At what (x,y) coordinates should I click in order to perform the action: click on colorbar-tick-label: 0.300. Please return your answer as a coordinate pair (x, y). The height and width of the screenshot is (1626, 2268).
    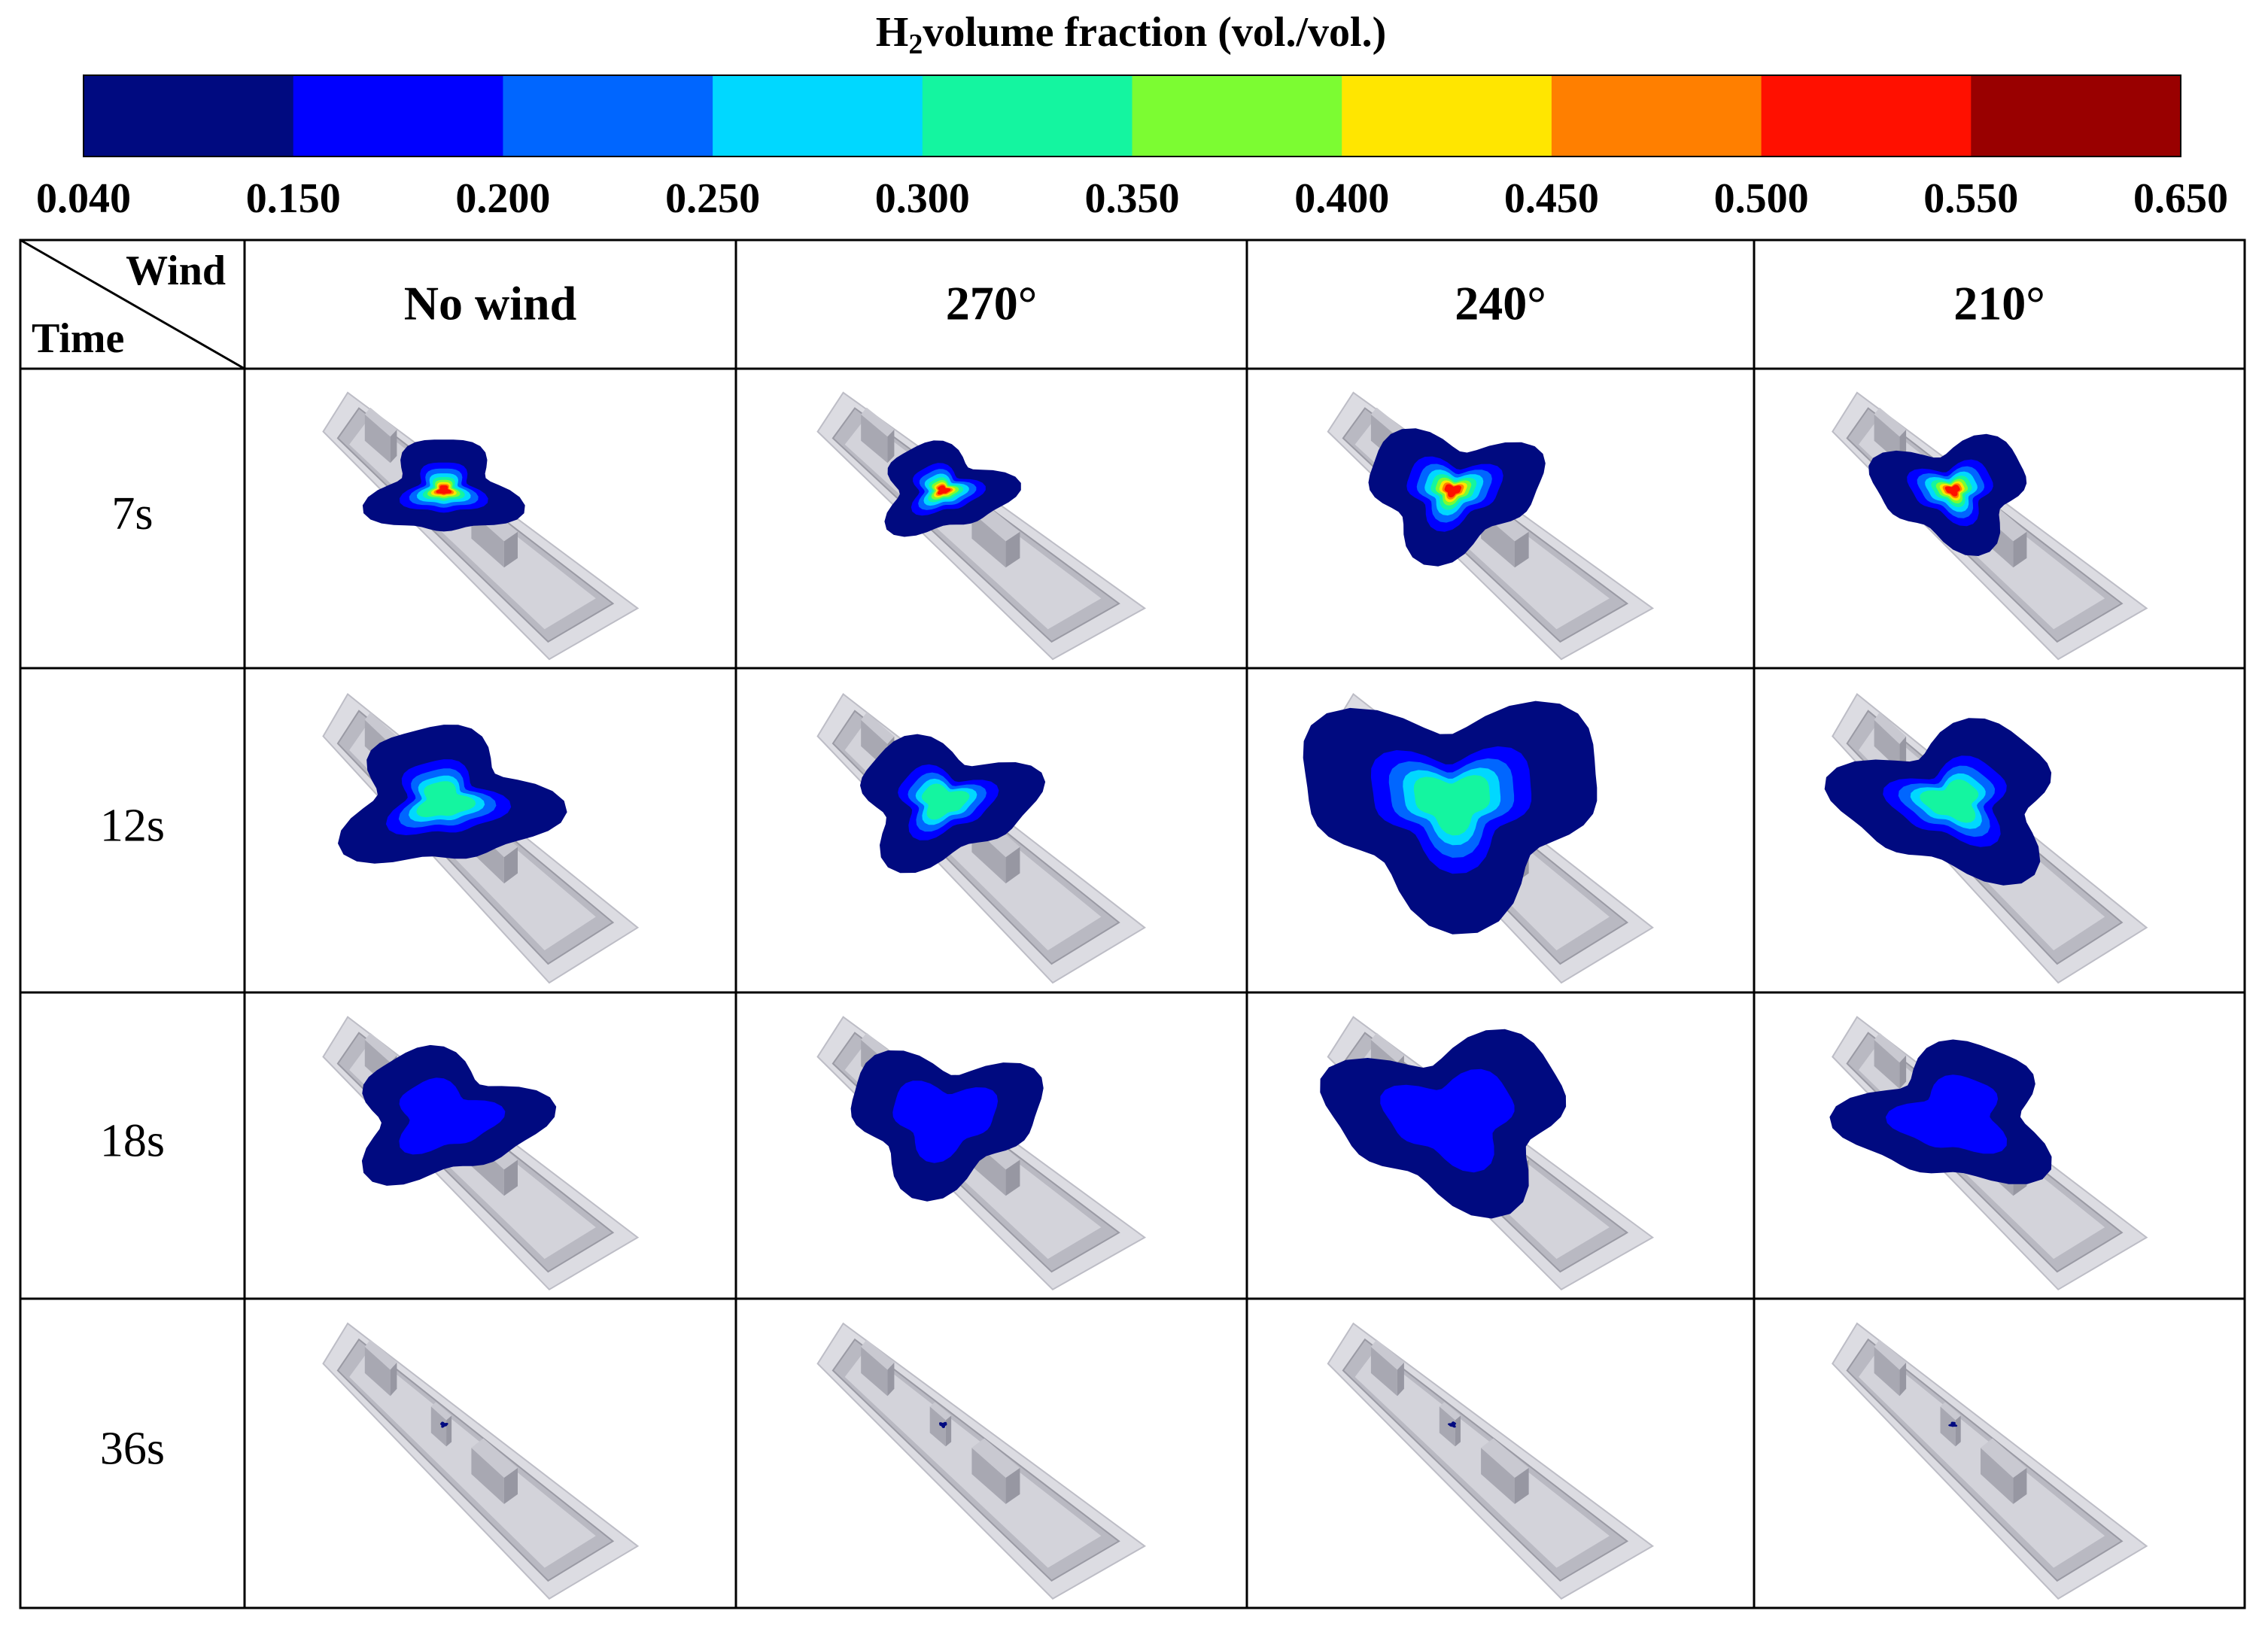
    Looking at the image, I should click on (923, 198).